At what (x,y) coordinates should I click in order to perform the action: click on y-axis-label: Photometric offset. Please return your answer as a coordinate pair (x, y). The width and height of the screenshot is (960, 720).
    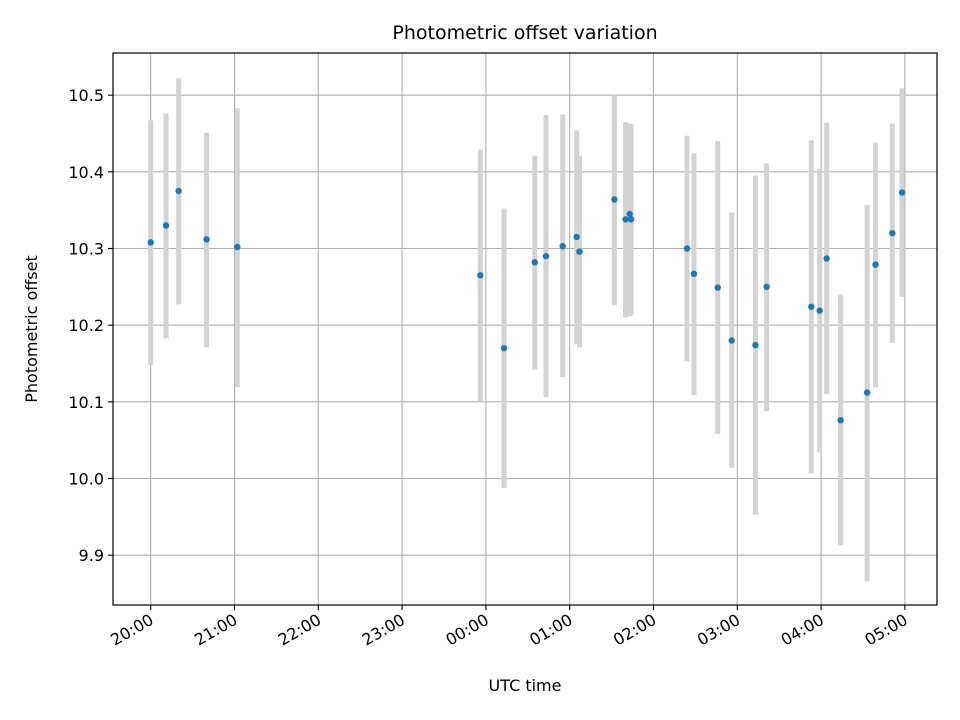
    Looking at the image, I should click on (31, 329).